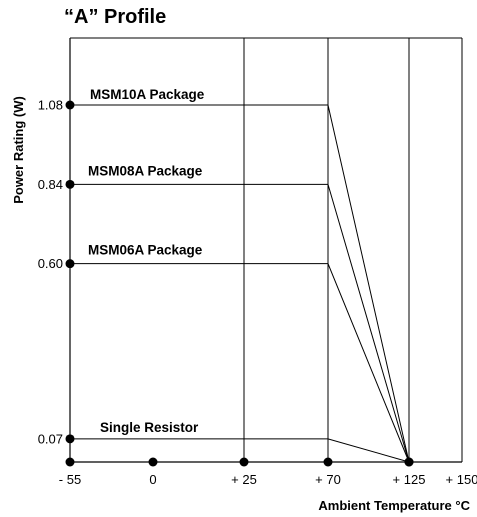  What do you see at coordinates (152, 479) in the screenshot?
I see `x-tick-label: 0` at bounding box center [152, 479].